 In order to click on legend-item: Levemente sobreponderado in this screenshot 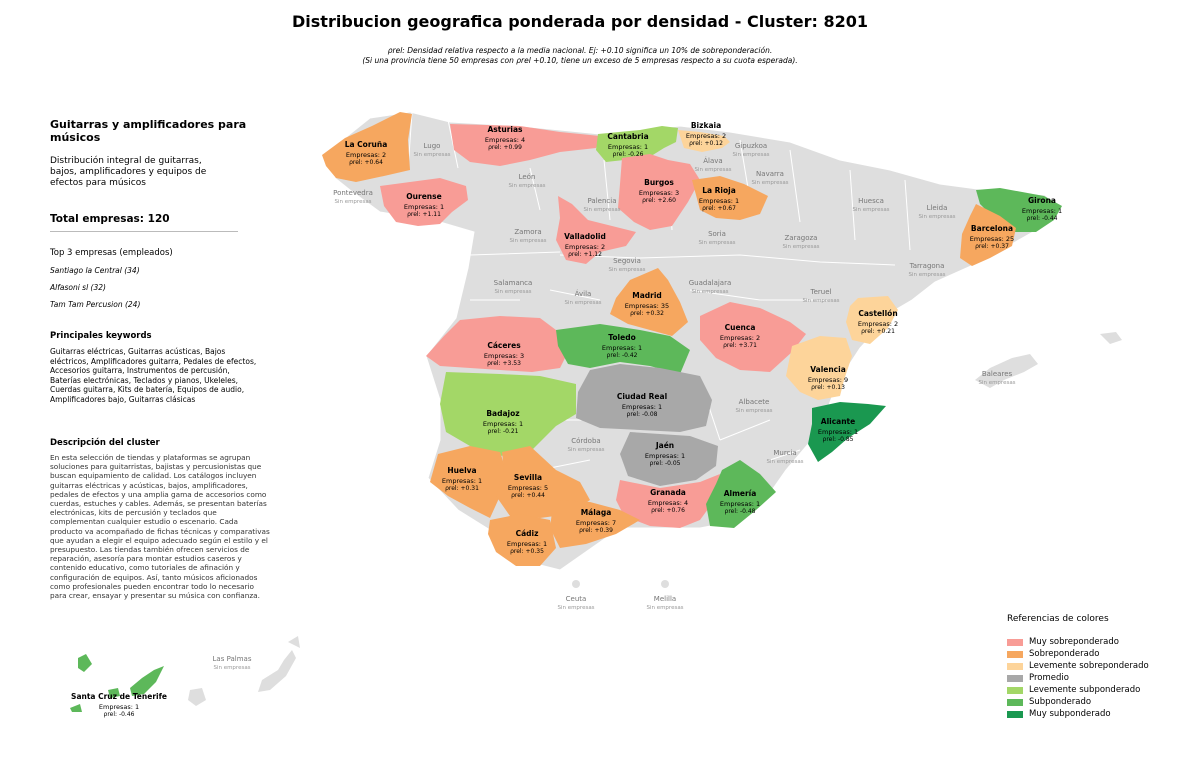, I will do `click(1078, 666)`.